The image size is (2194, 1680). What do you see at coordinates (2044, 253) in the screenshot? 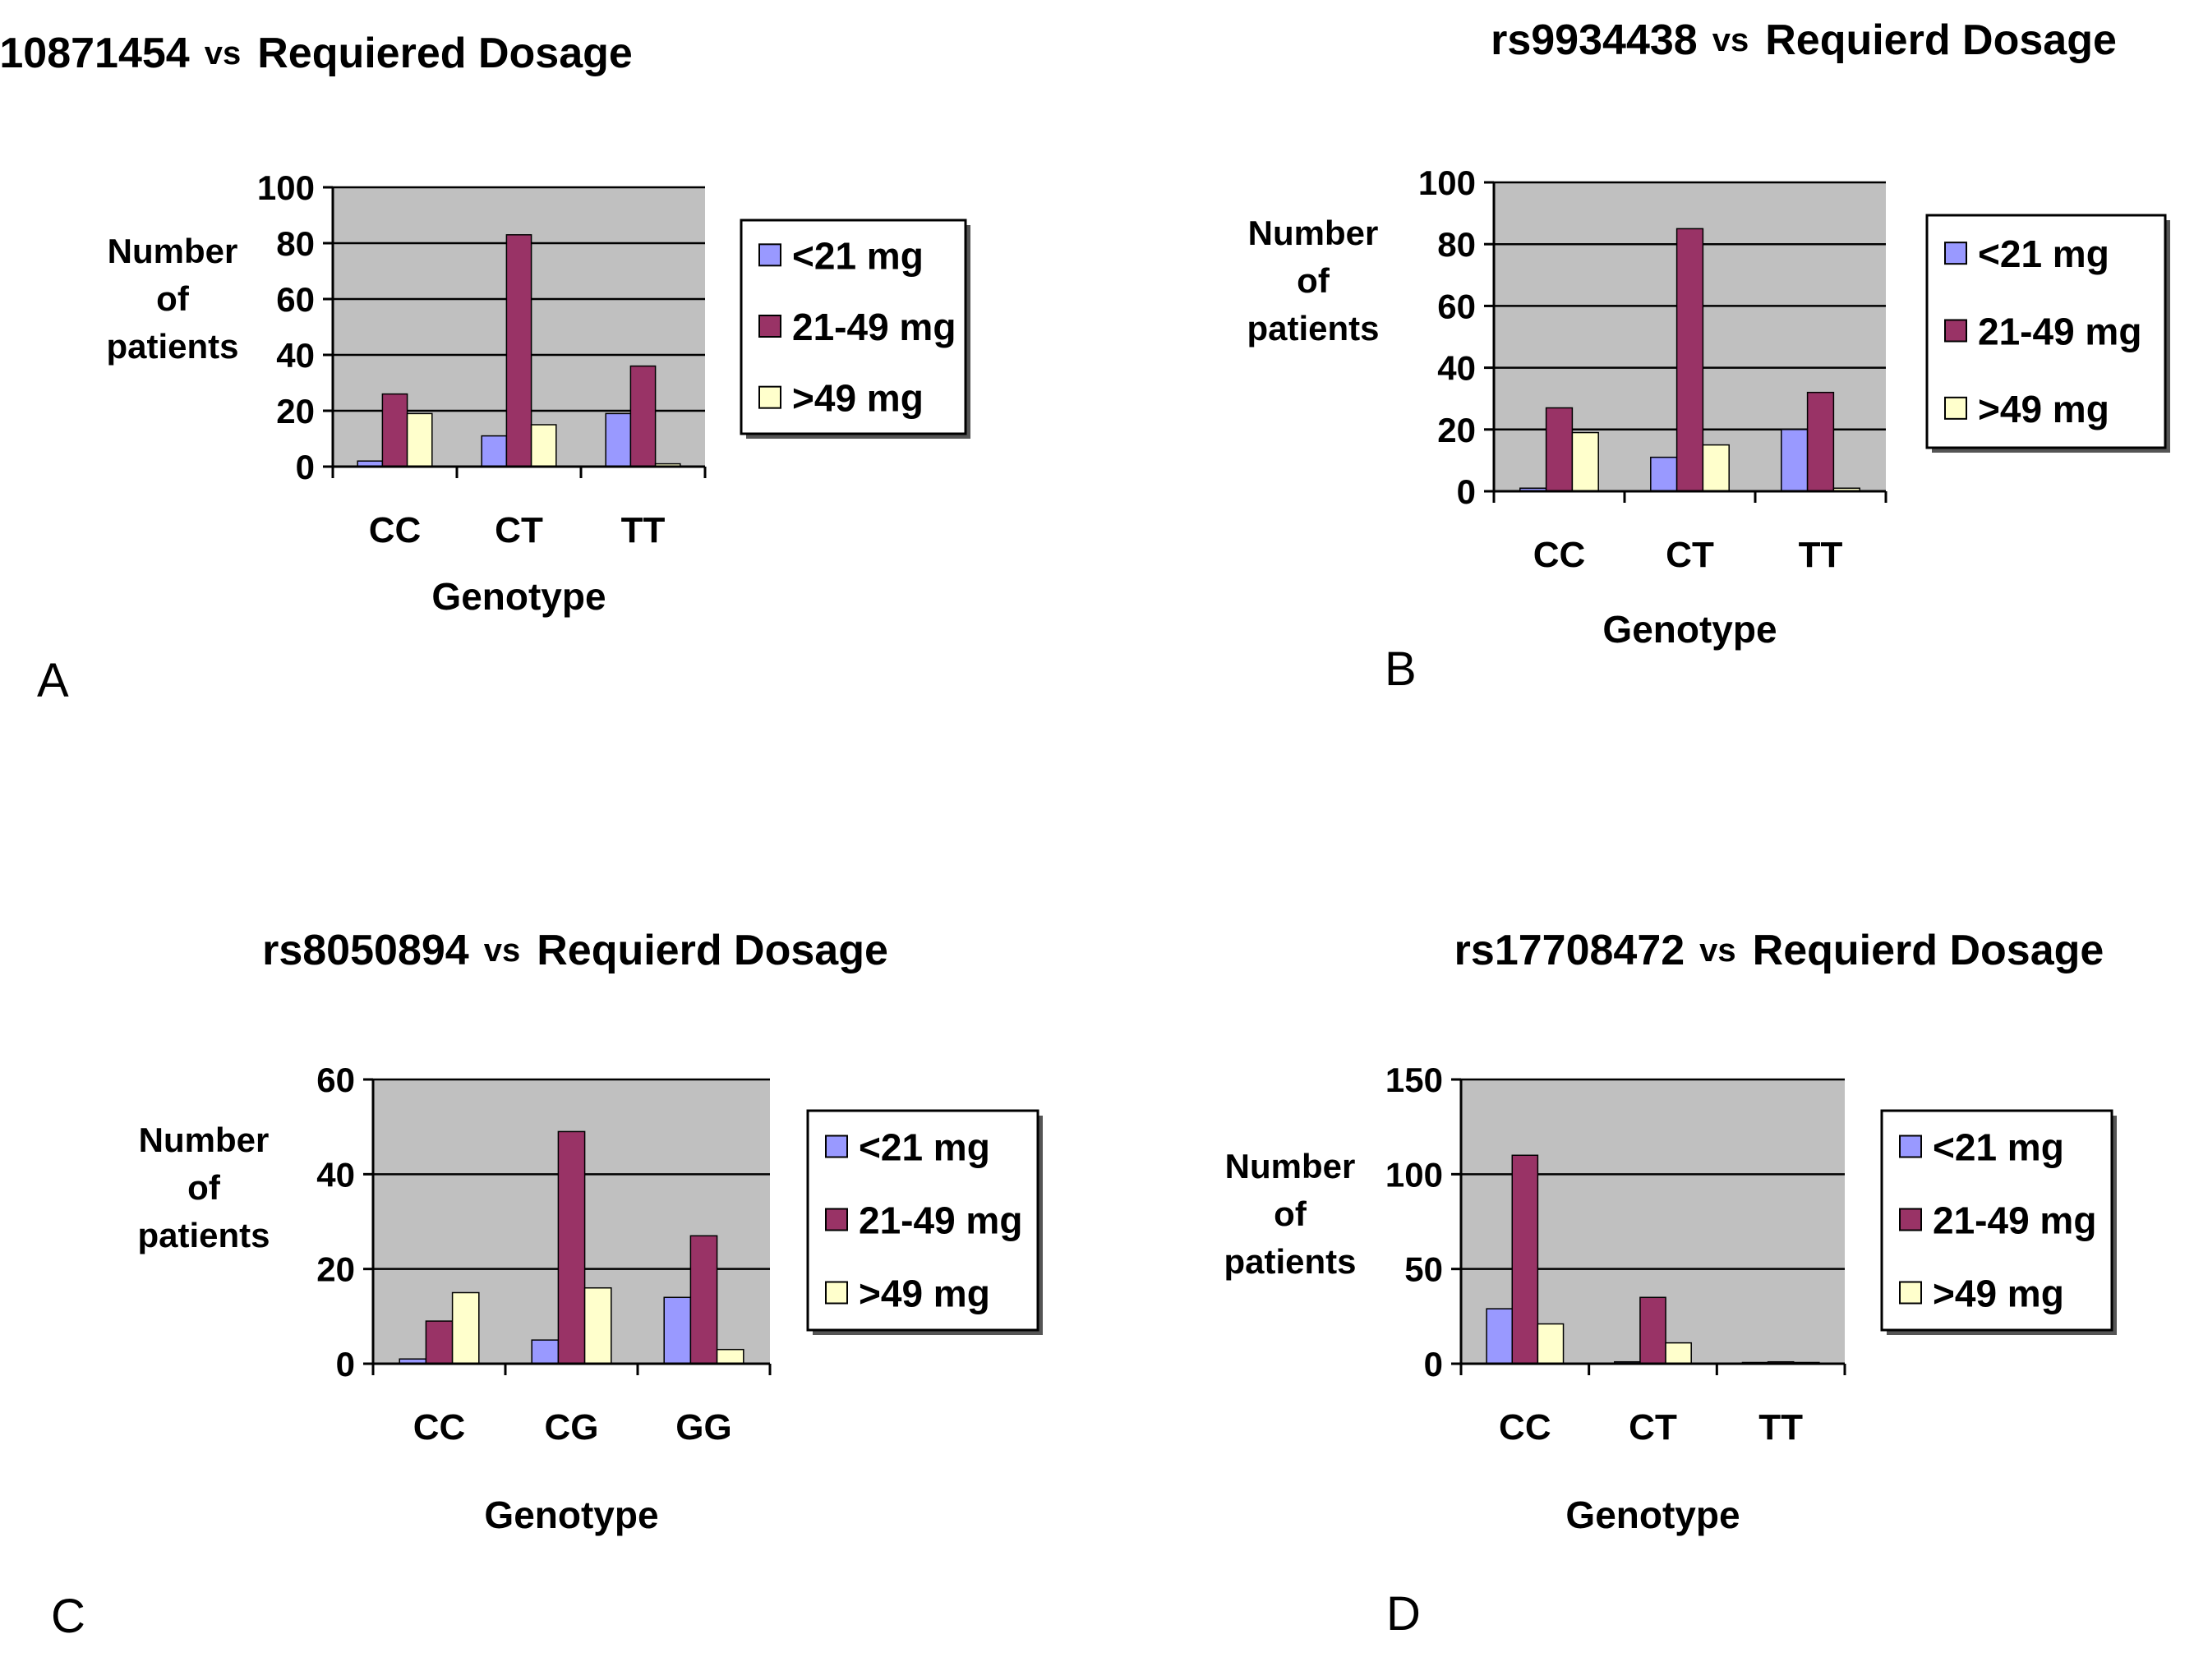
I see `chart-b-legend-label: <21 mg` at bounding box center [2044, 253].